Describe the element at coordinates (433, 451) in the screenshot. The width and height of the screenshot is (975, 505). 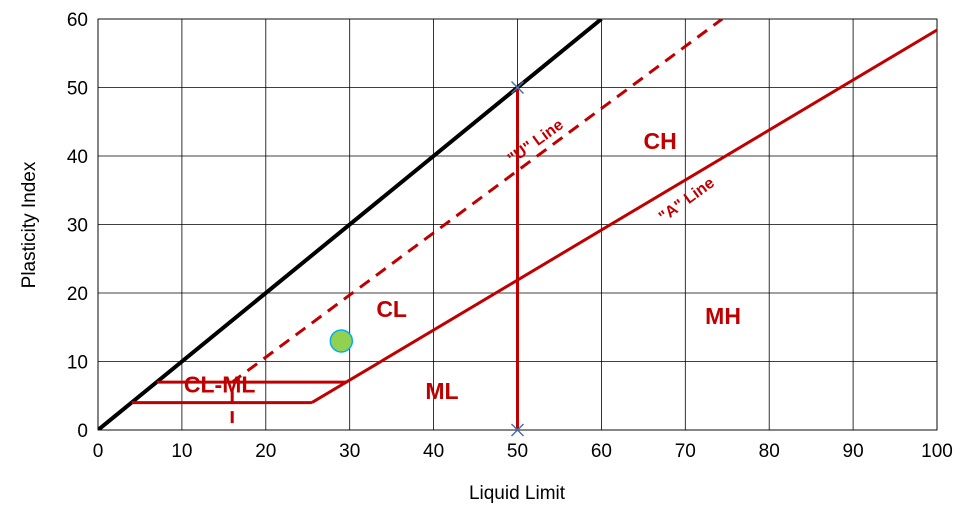
I see `x-tick-label: 40` at that location.